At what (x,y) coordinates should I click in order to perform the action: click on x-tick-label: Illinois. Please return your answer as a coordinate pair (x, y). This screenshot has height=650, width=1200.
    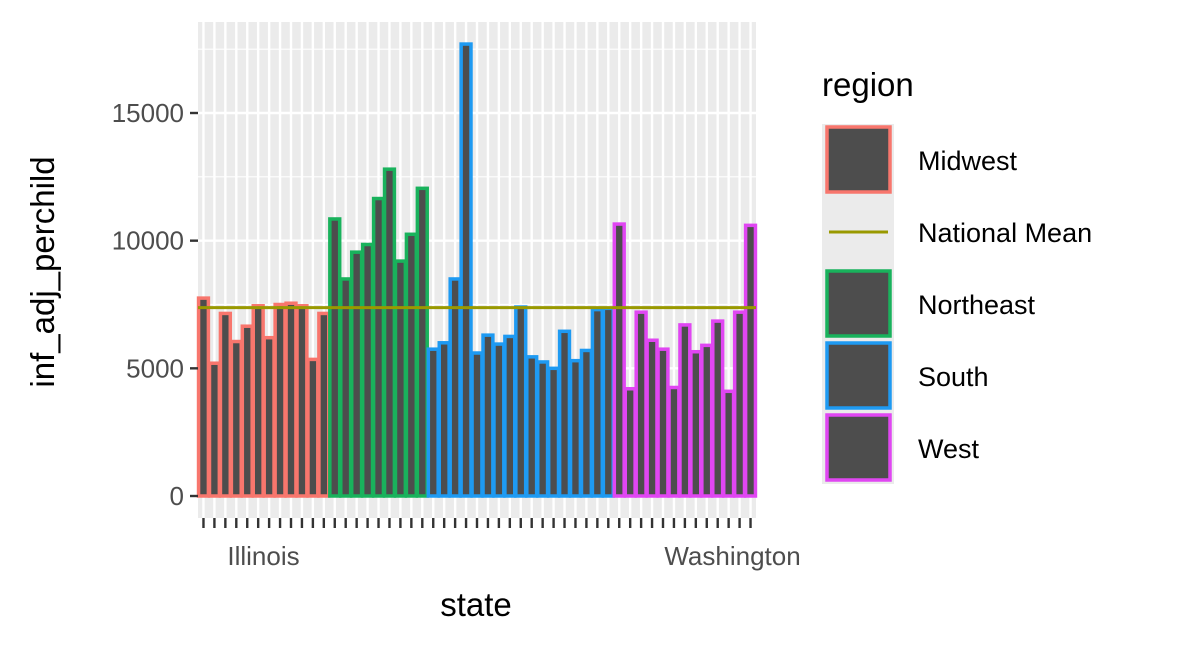
    Looking at the image, I should click on (263, 556).